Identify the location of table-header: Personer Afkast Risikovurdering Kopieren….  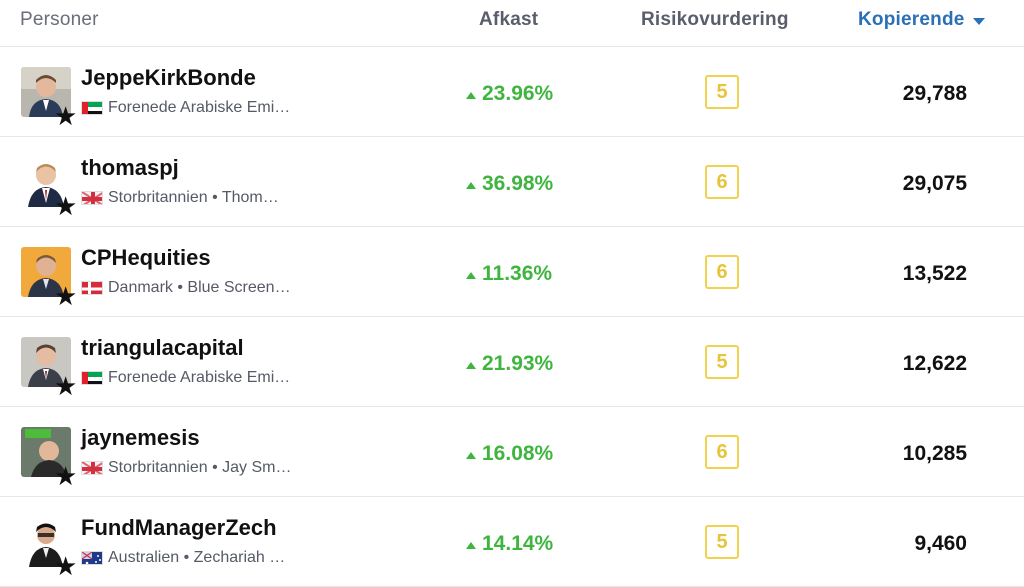
(512, 23).